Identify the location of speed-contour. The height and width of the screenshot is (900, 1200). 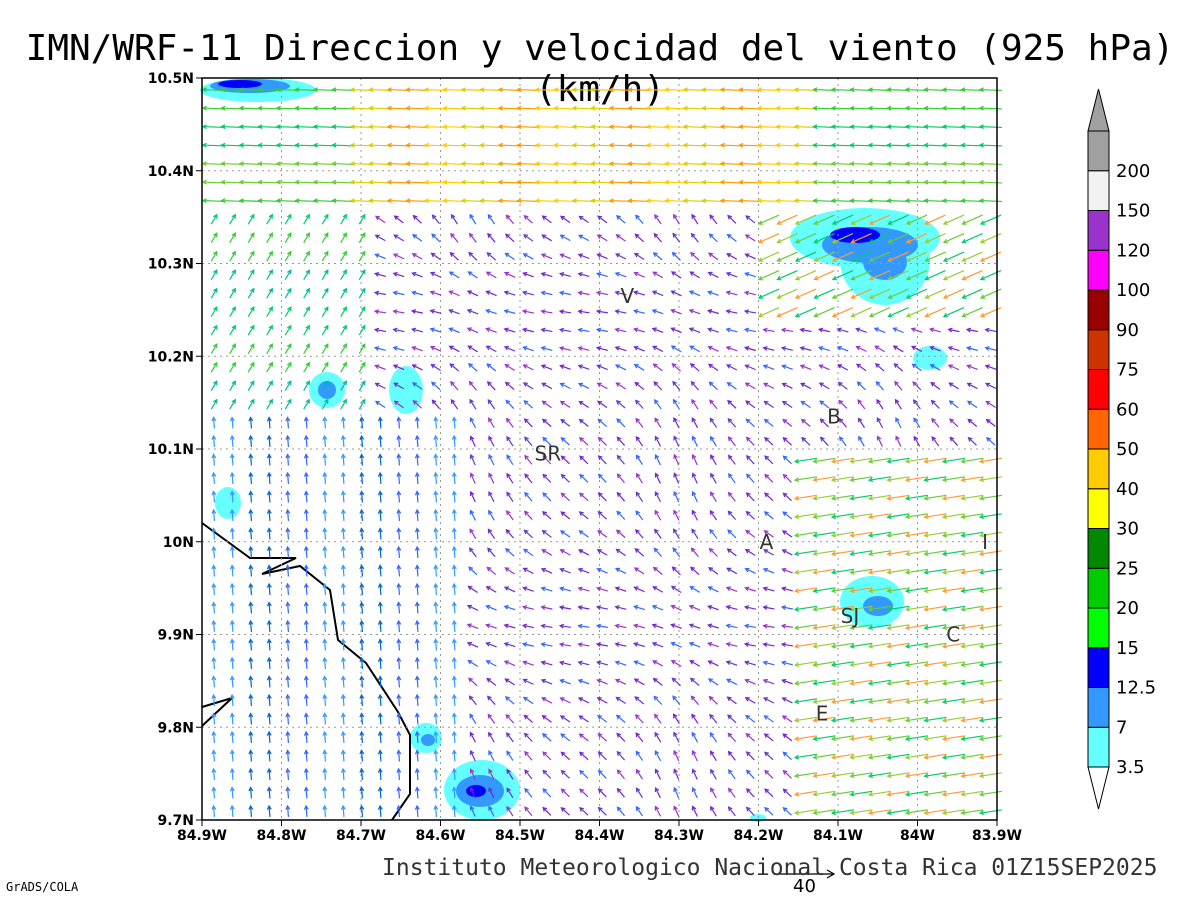
(228, 503).